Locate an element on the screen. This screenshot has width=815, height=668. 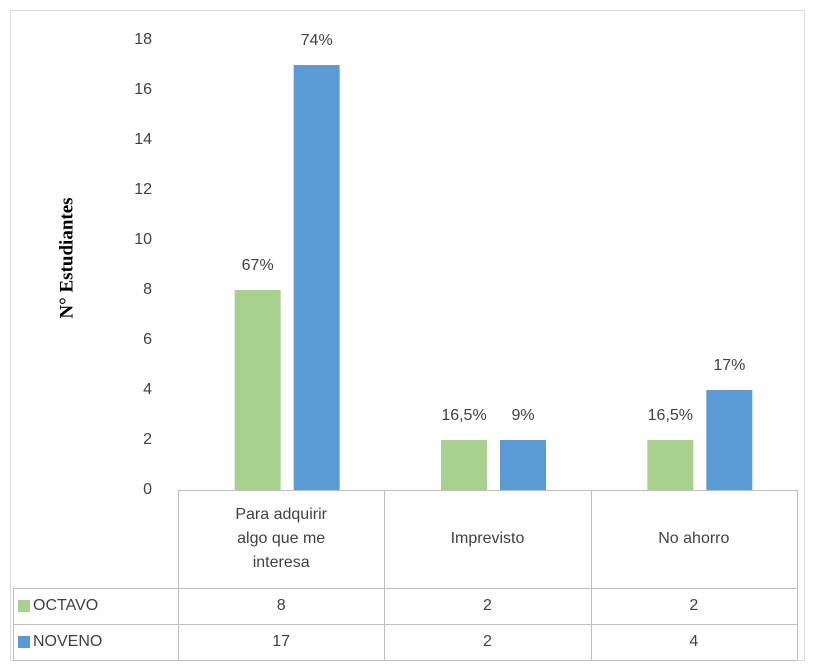
y-tick-label: 10 is located at coordinates (143, 239).